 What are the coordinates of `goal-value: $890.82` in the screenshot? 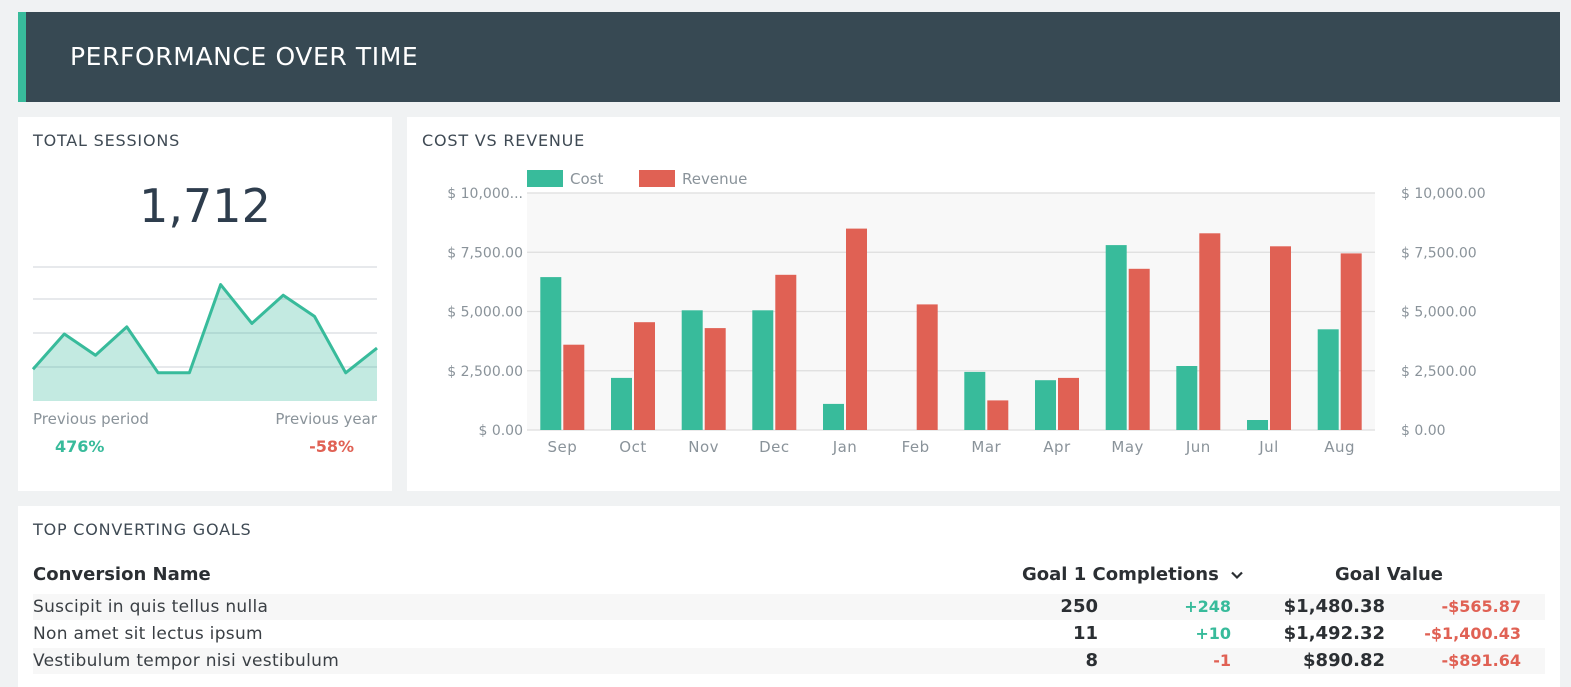 It's located at (1344, 660).